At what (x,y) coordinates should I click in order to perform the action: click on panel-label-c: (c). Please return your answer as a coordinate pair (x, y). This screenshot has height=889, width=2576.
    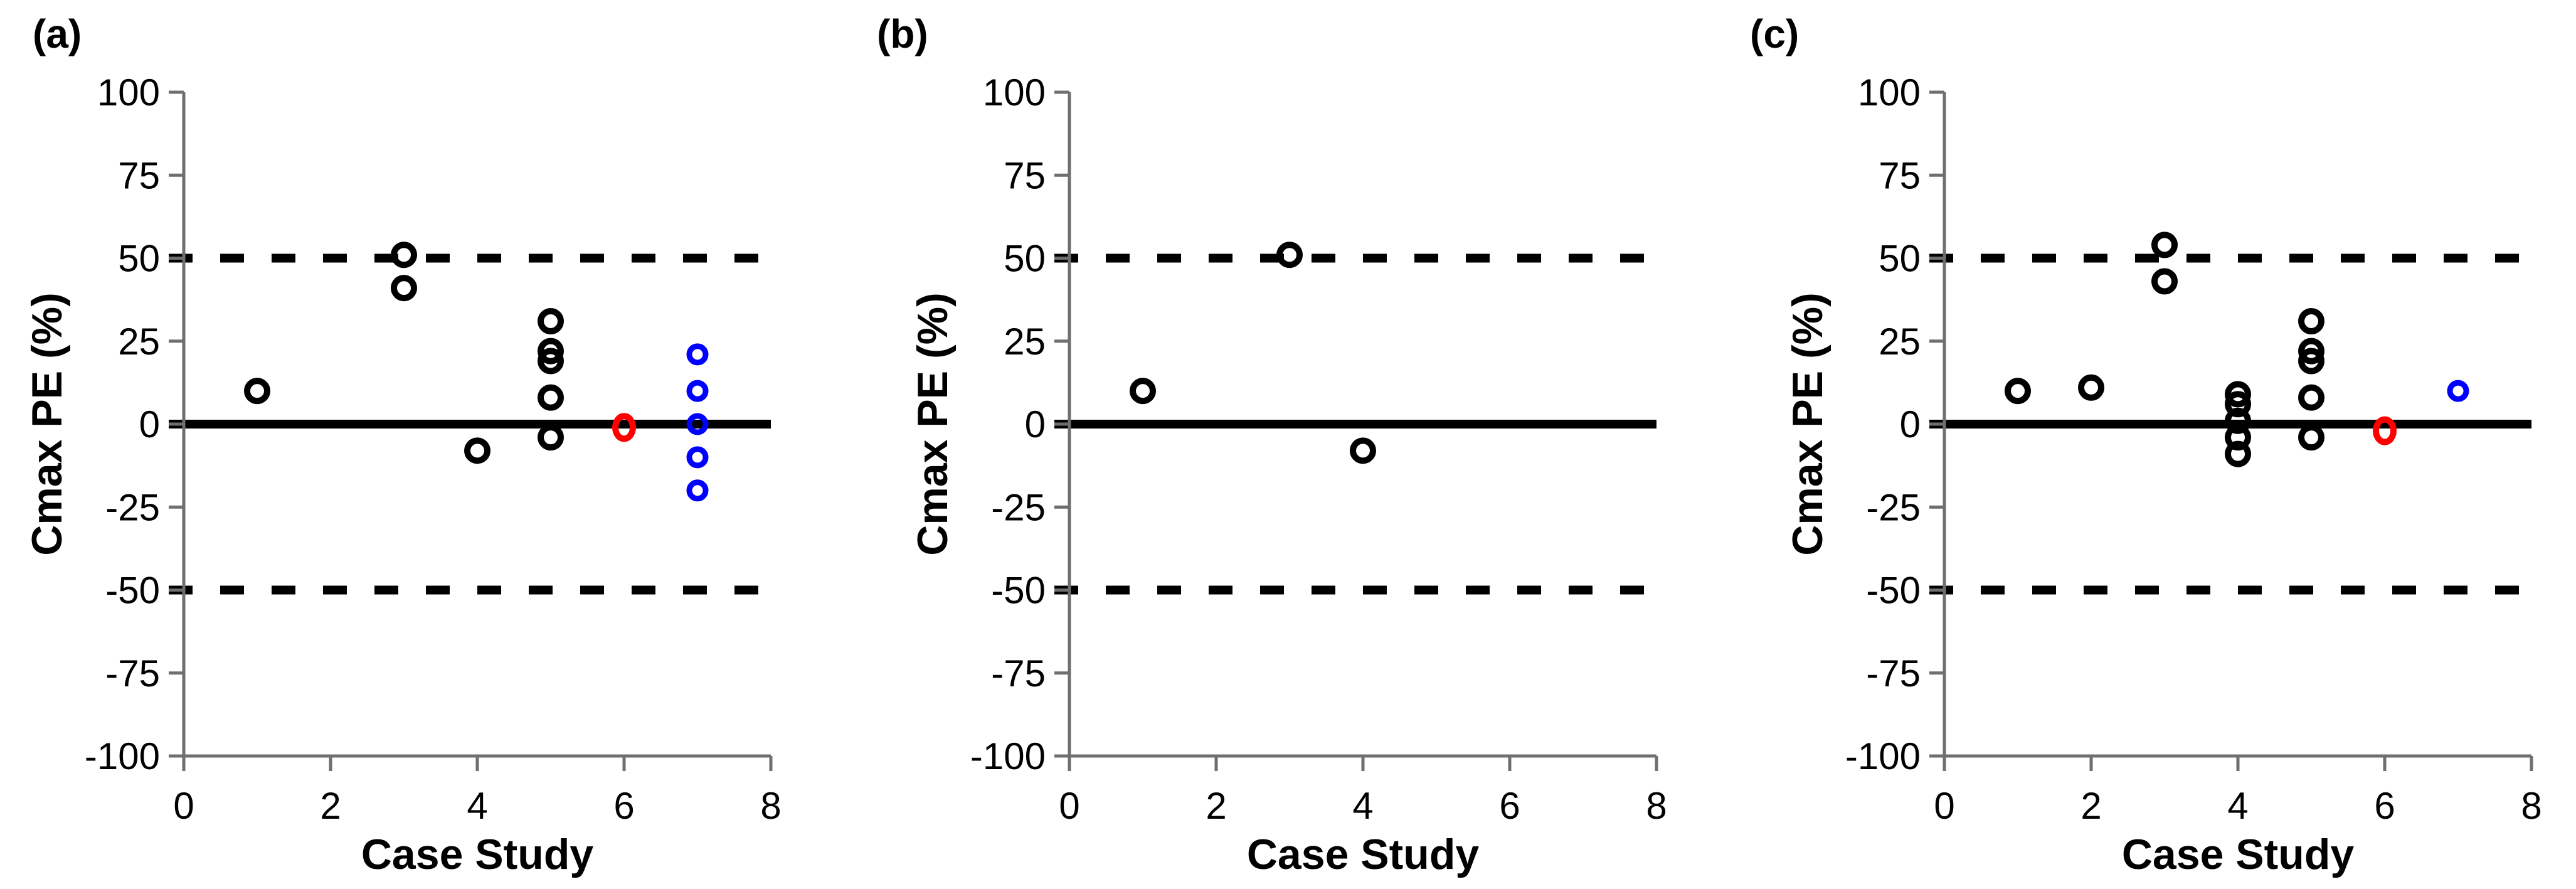
    Looking at the image, I should click on (1774, 33).